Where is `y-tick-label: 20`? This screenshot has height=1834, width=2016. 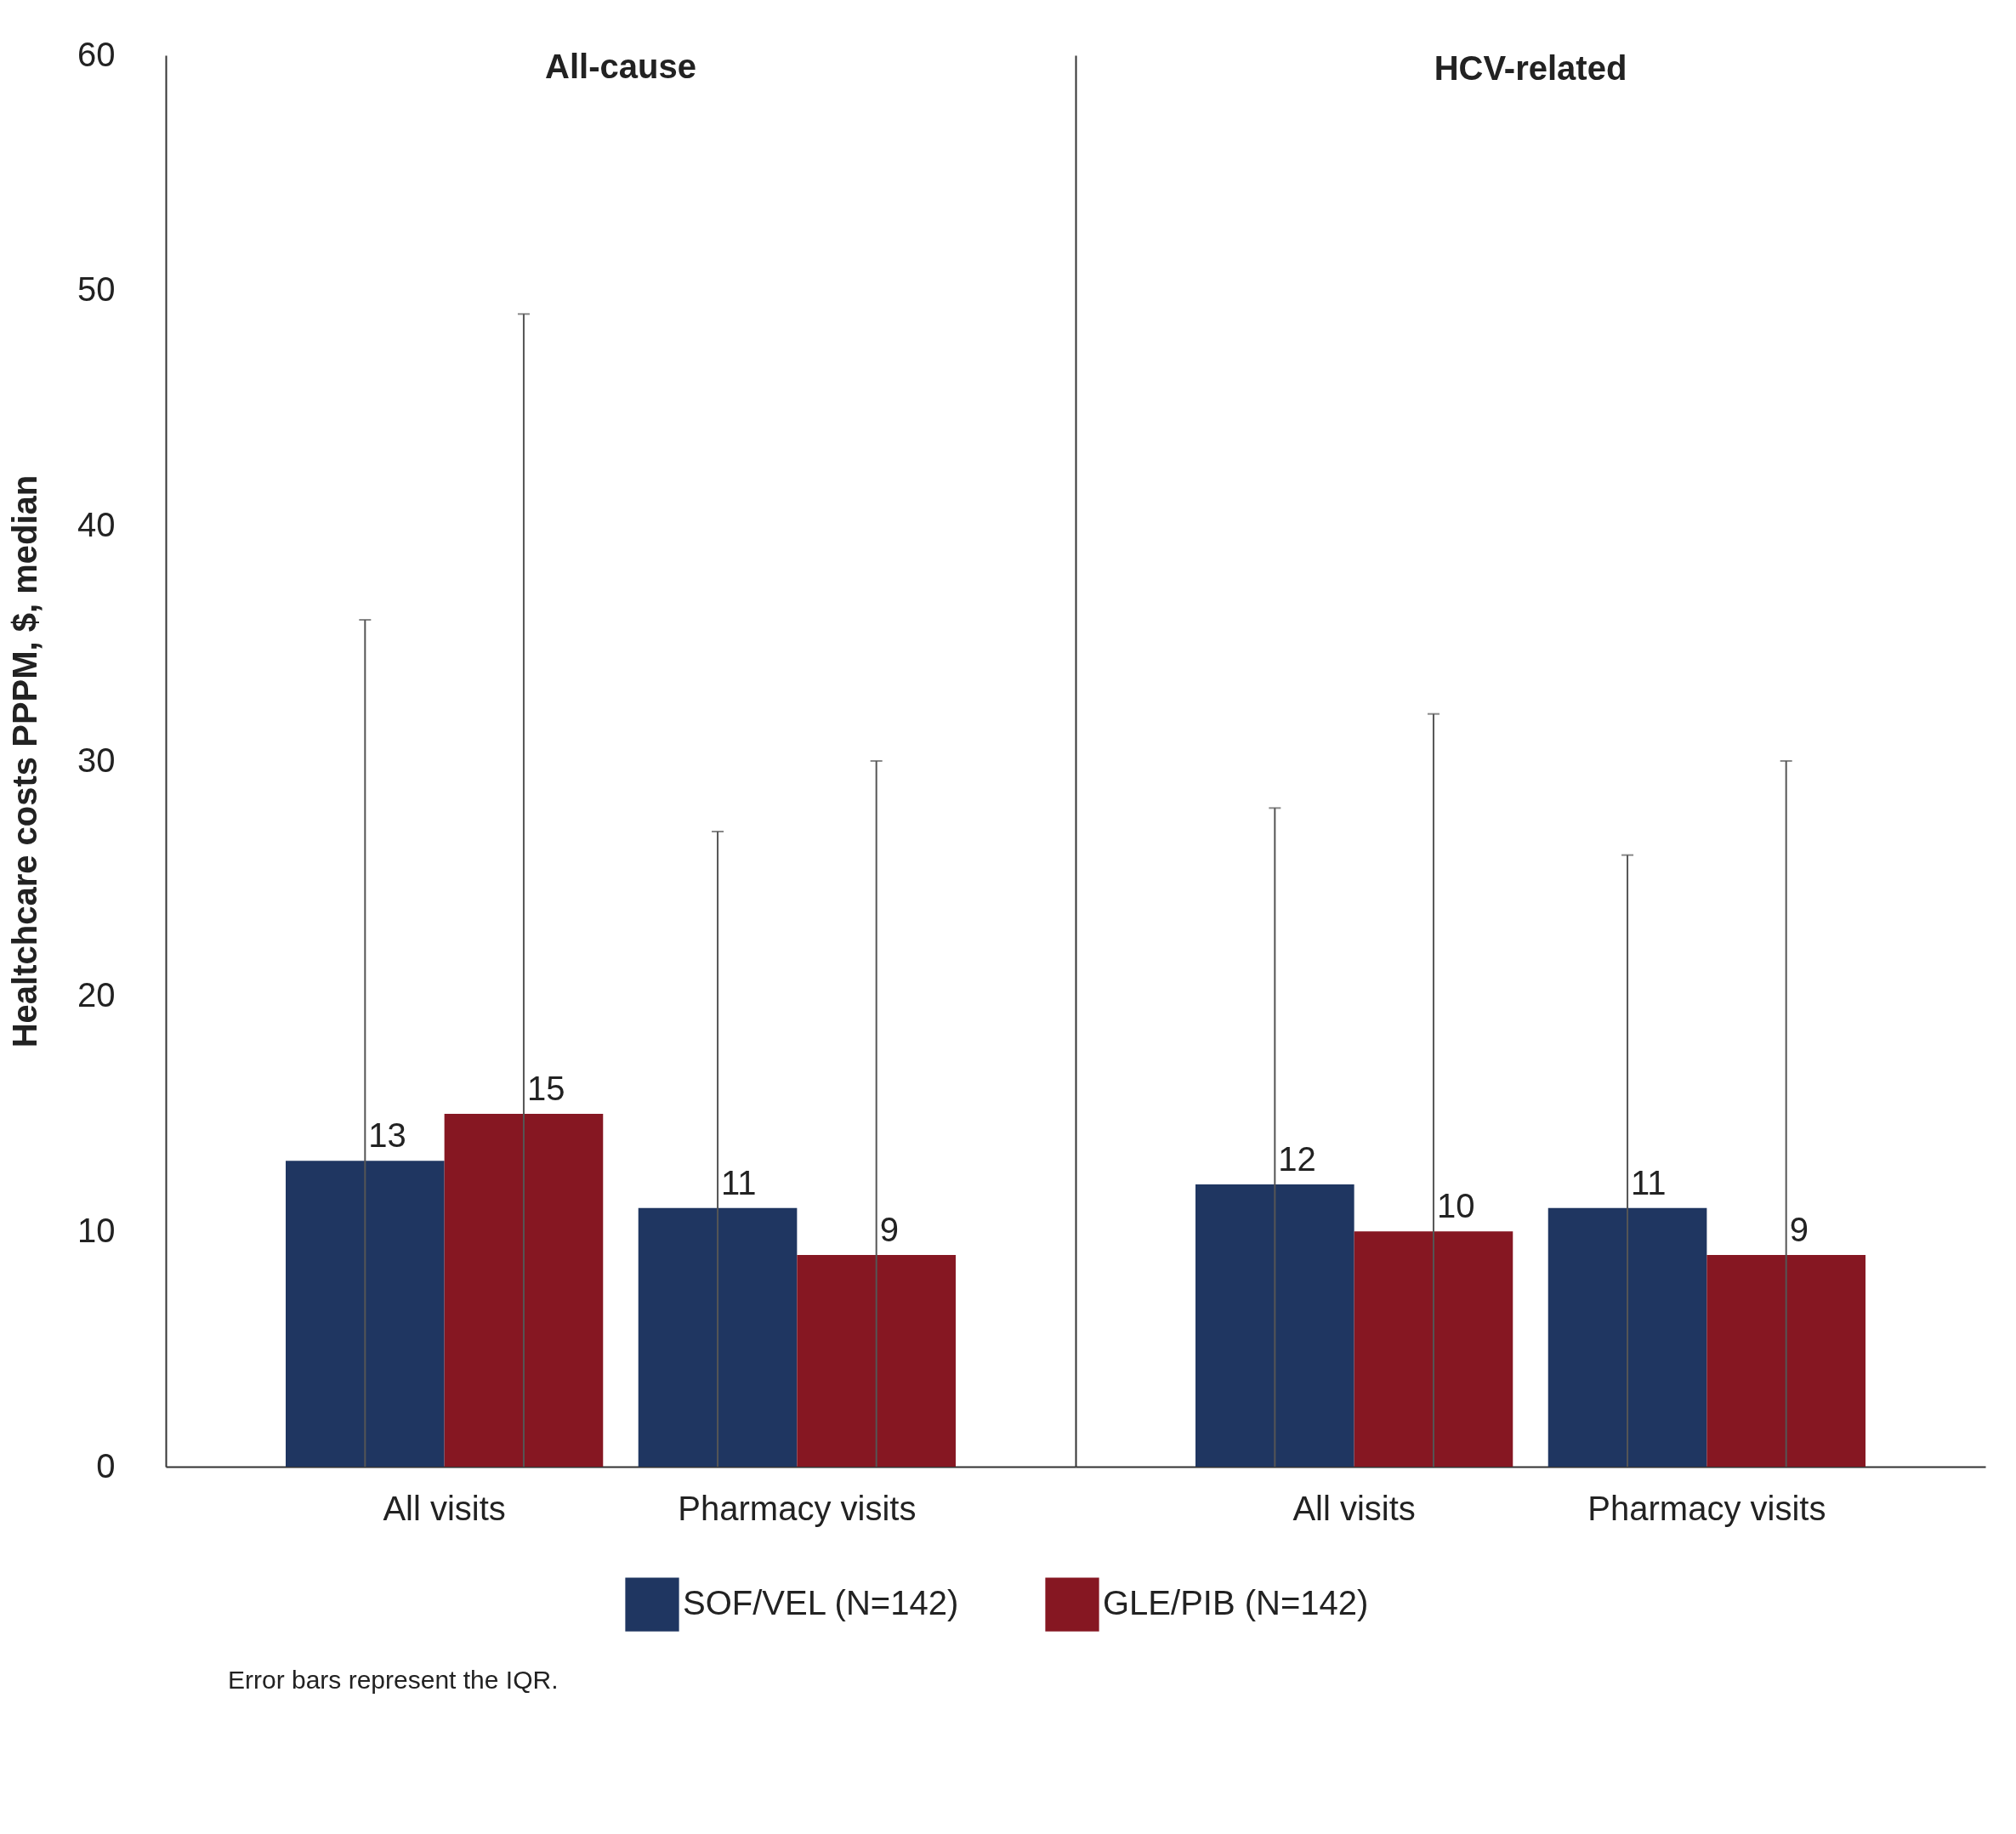
y-tick-label: 20 is located at coordinates (96, 995).